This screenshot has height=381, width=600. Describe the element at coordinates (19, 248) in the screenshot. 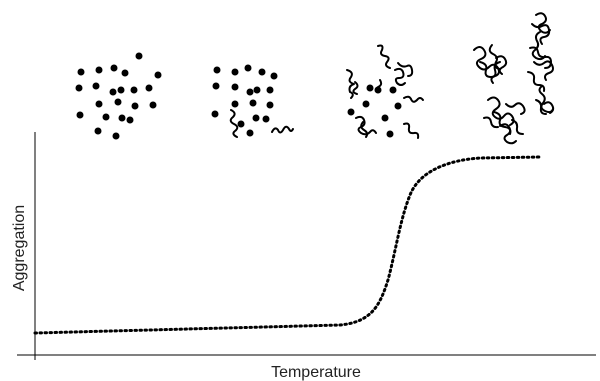

I see `y-axis-label: Aggregation` at that location.